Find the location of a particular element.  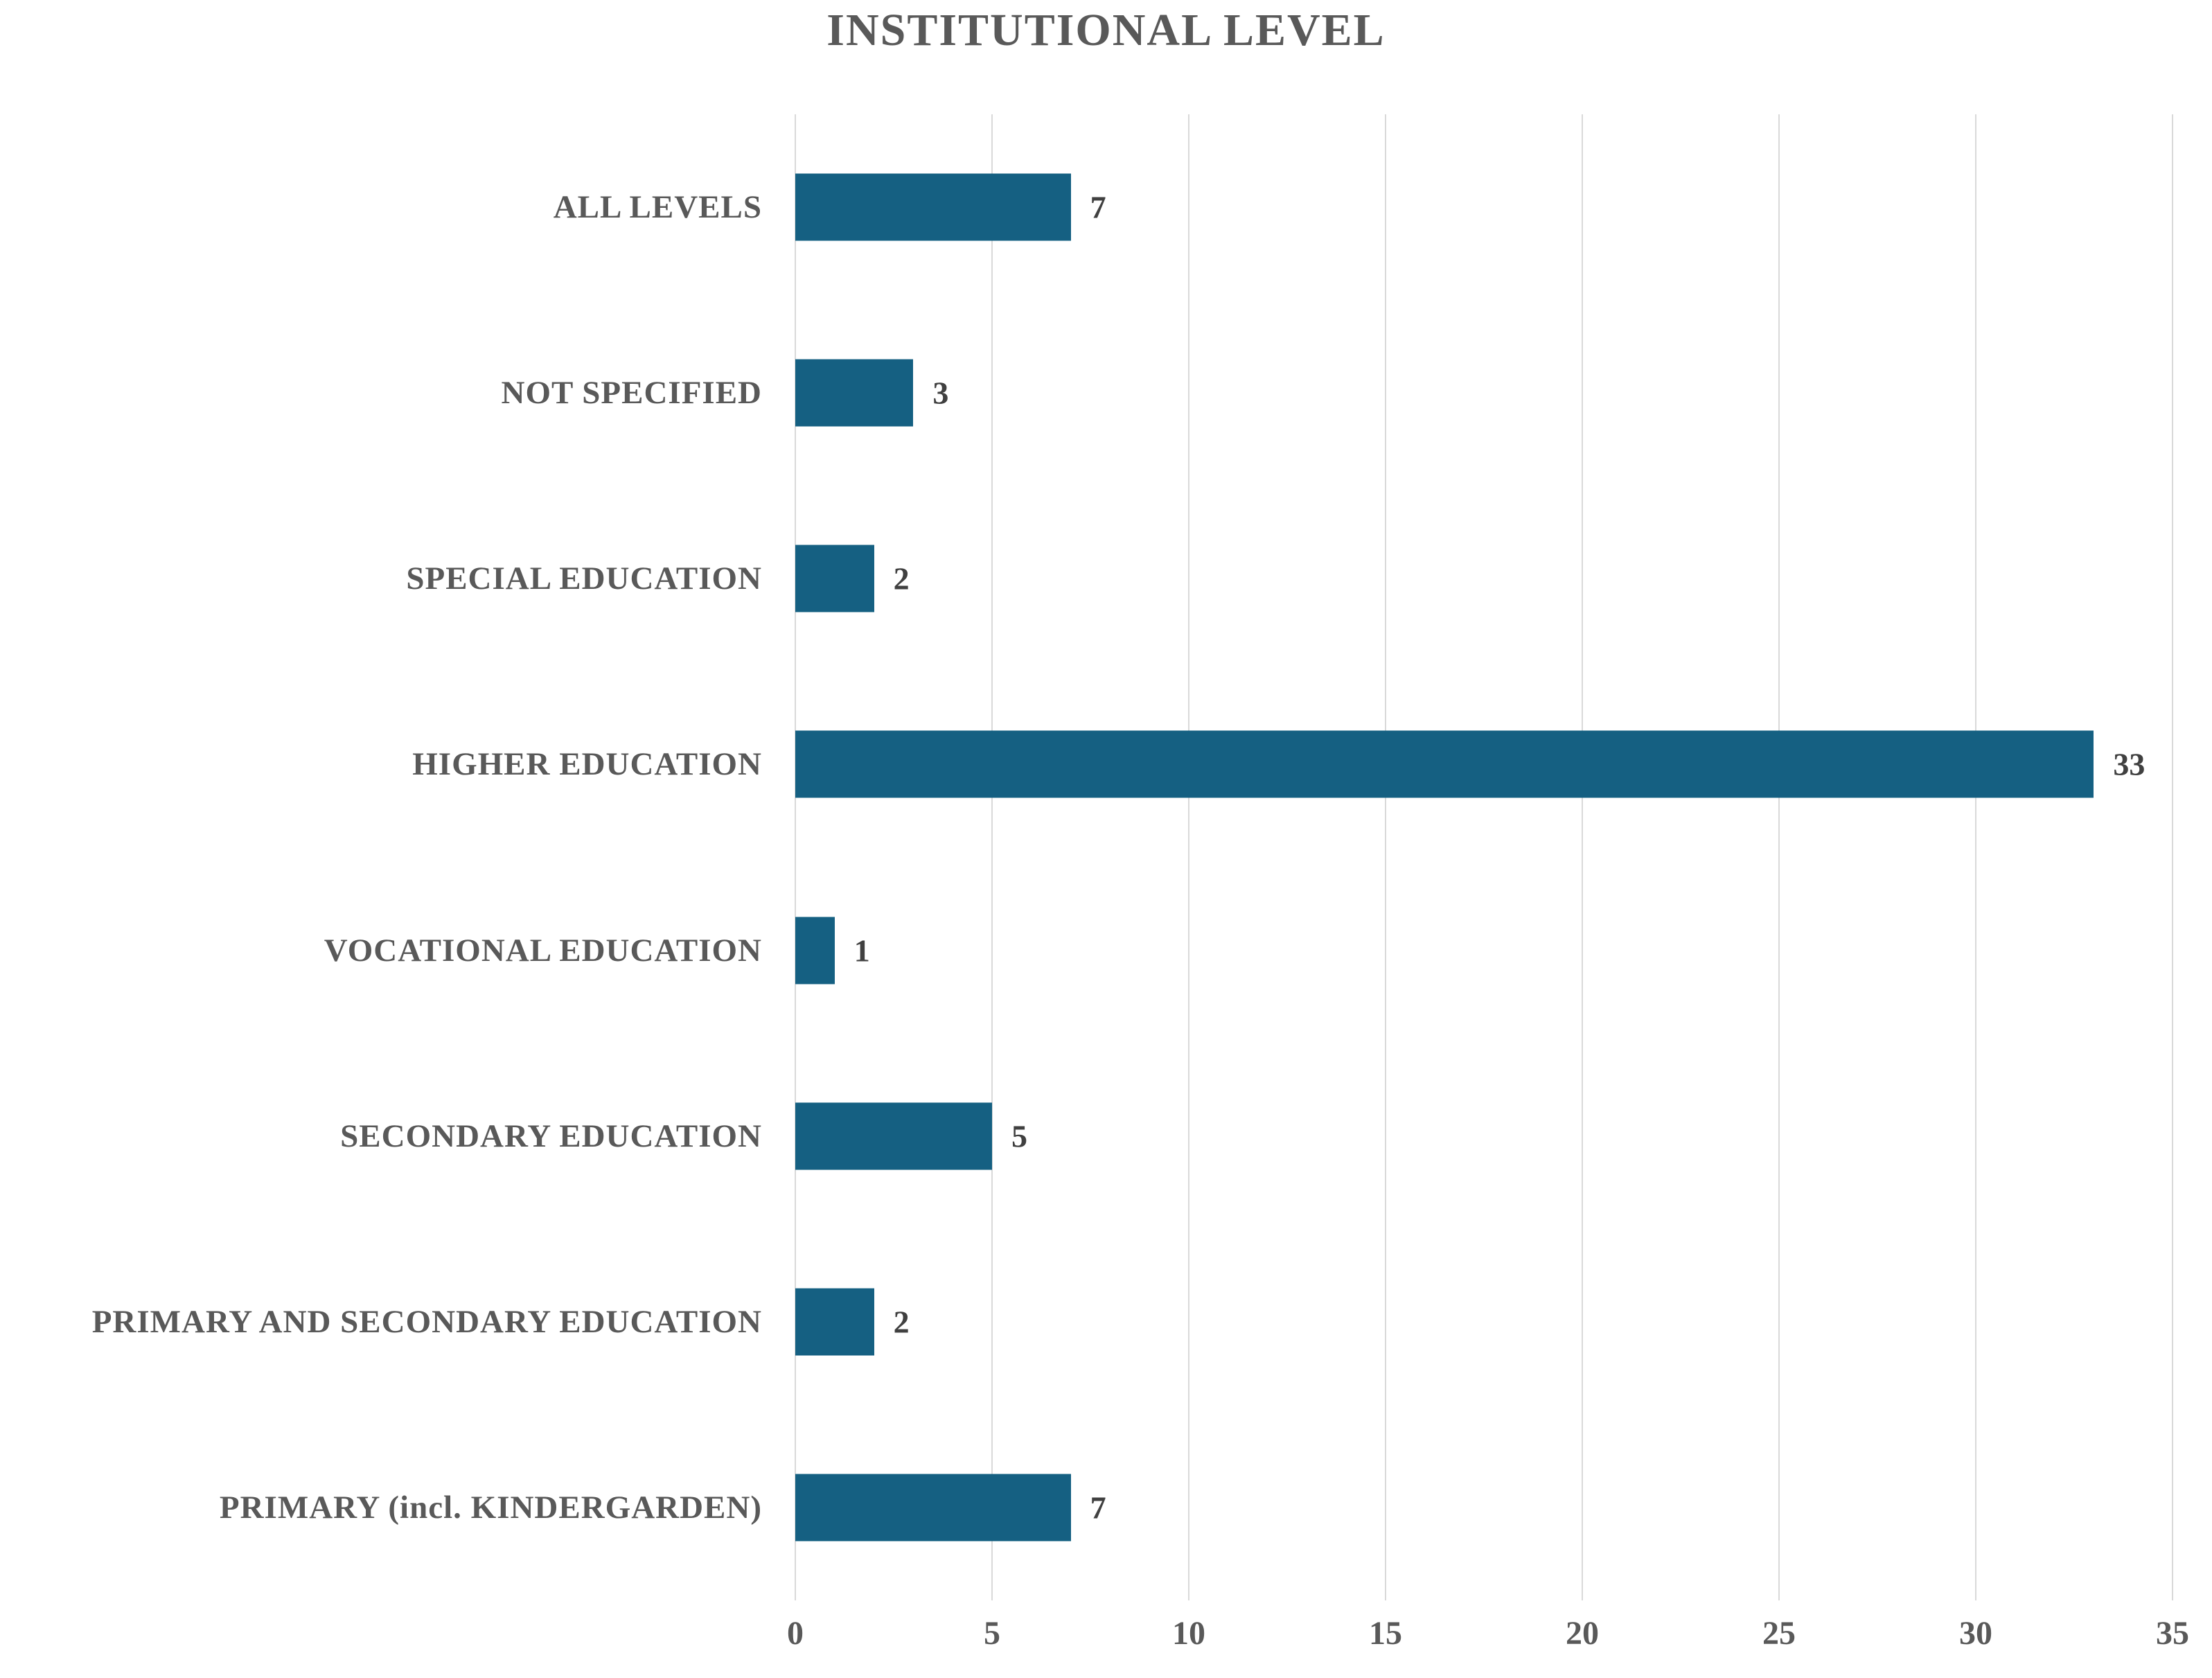

value-label: 3 is located at coordinates (941, 393).